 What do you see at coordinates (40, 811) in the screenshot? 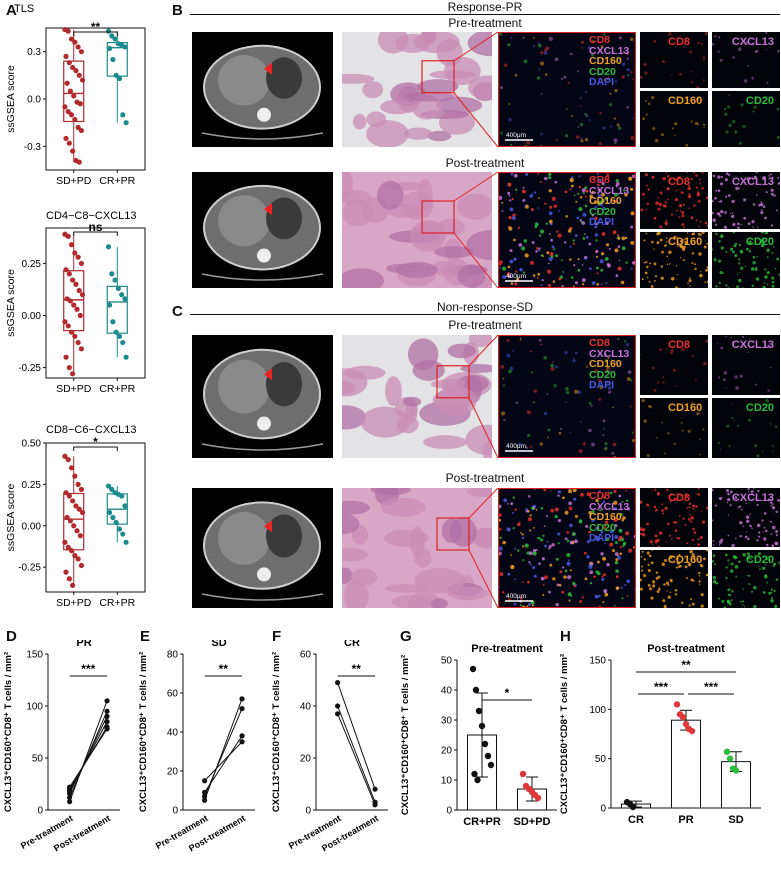
I see `y-tick-label: 0` at bounding box center [40, 811].